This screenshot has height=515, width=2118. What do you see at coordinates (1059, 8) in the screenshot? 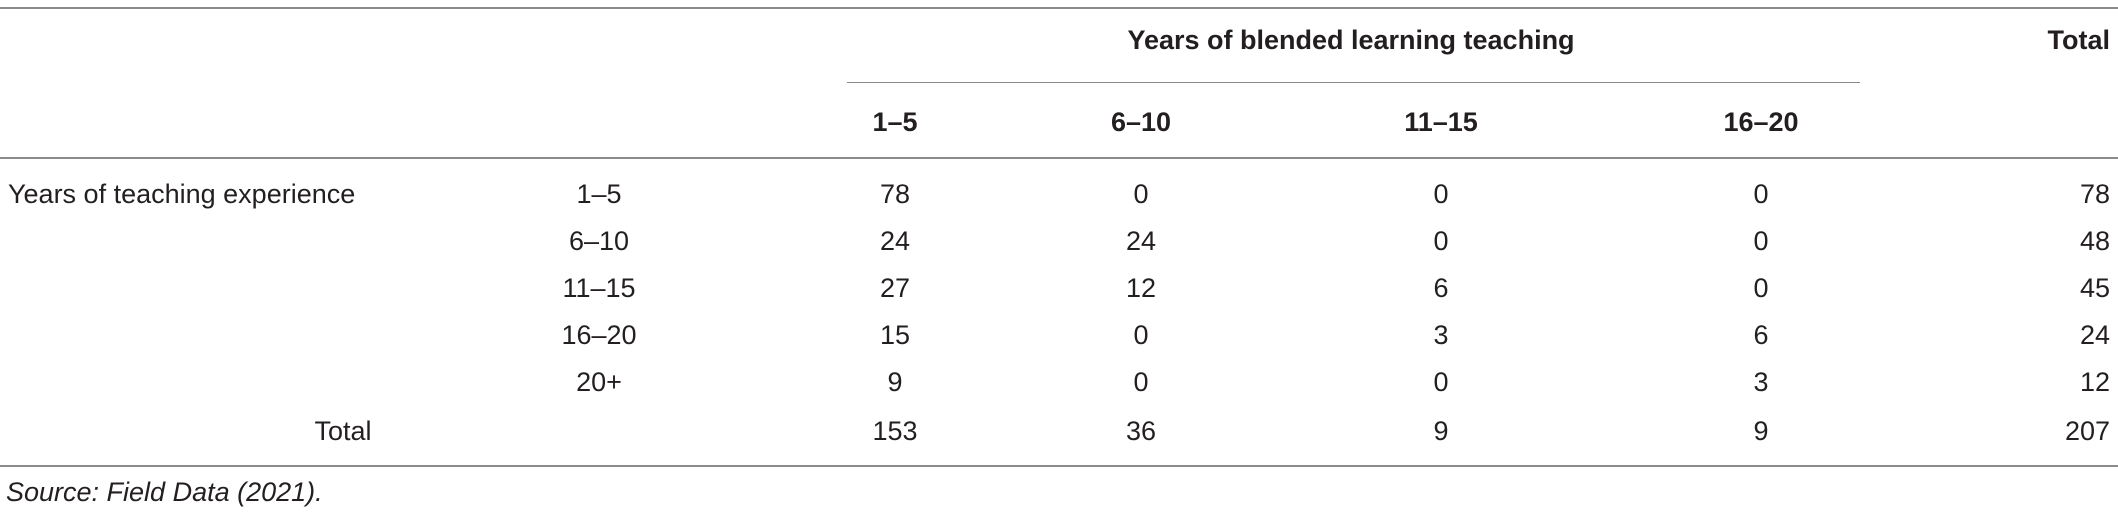
I see `top-rule` at bounding box center [1059, 8].